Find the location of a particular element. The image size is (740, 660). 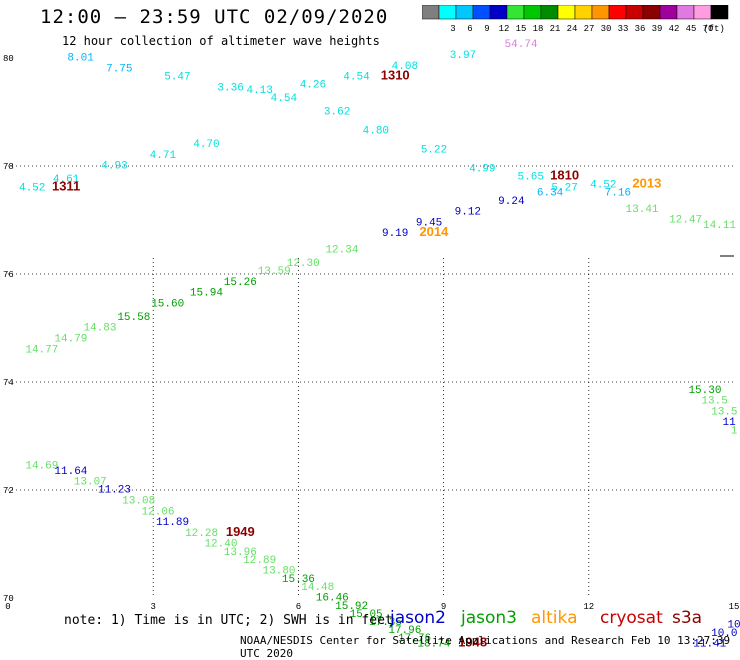

wave-height-label: 14.69 is located at coordinates (41, 466).